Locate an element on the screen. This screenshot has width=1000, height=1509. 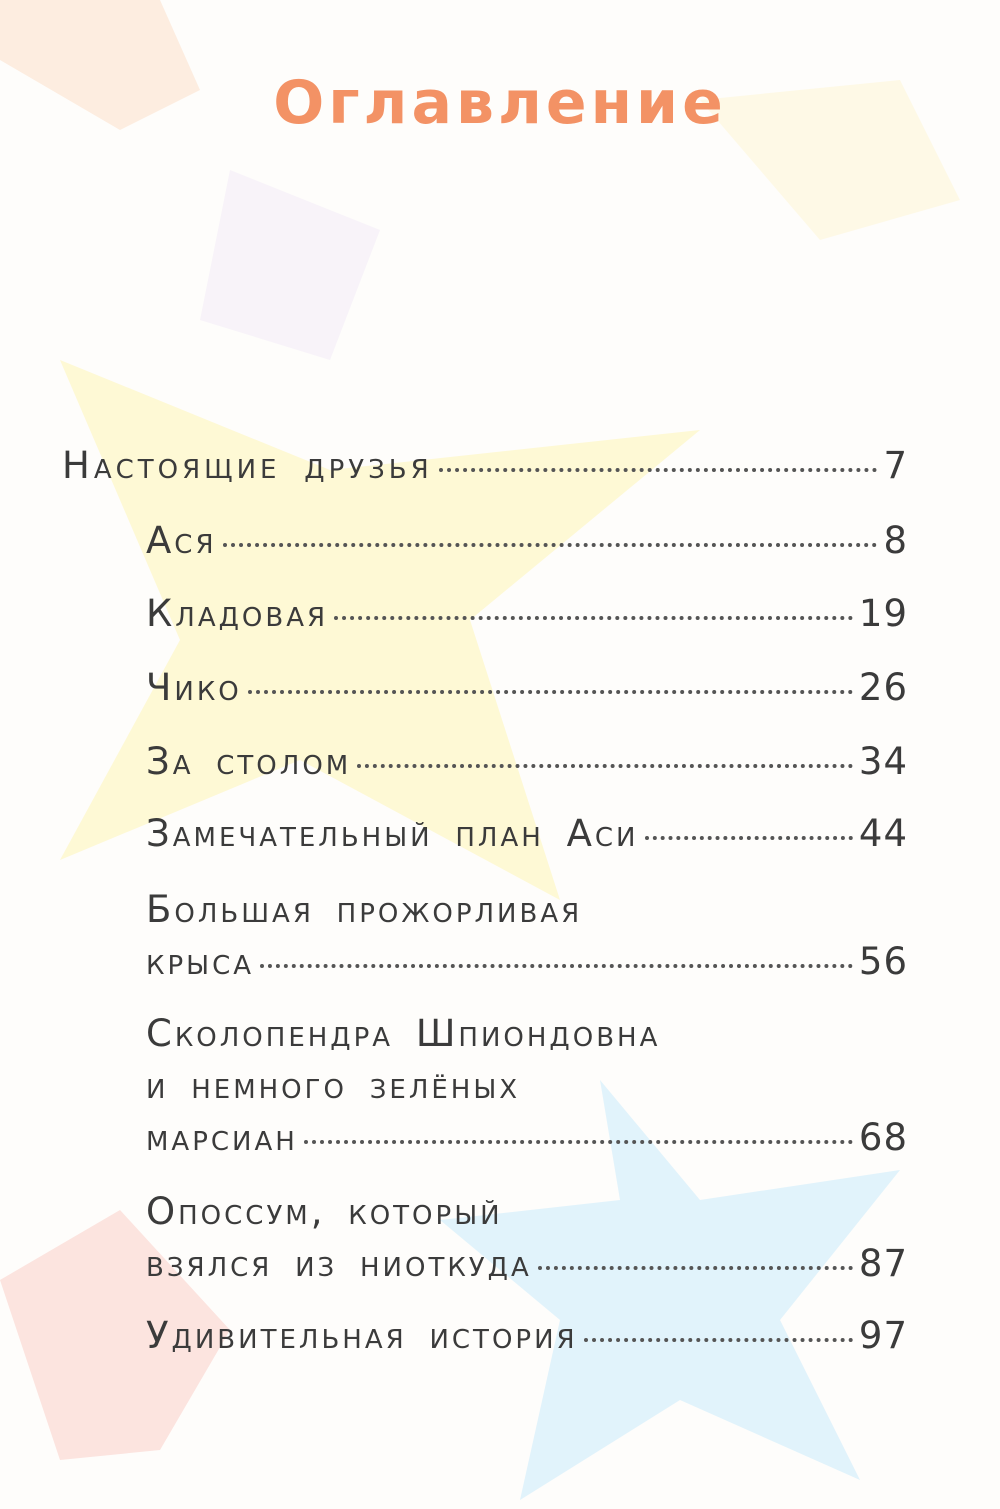
toc-entry-line: и немного зелёных is located at coordinates (527, 1086).